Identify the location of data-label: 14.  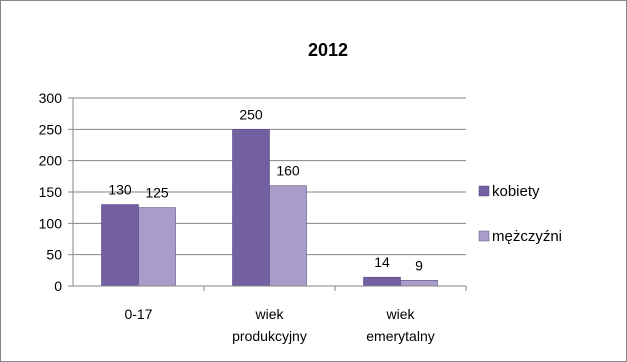
(382, 262).